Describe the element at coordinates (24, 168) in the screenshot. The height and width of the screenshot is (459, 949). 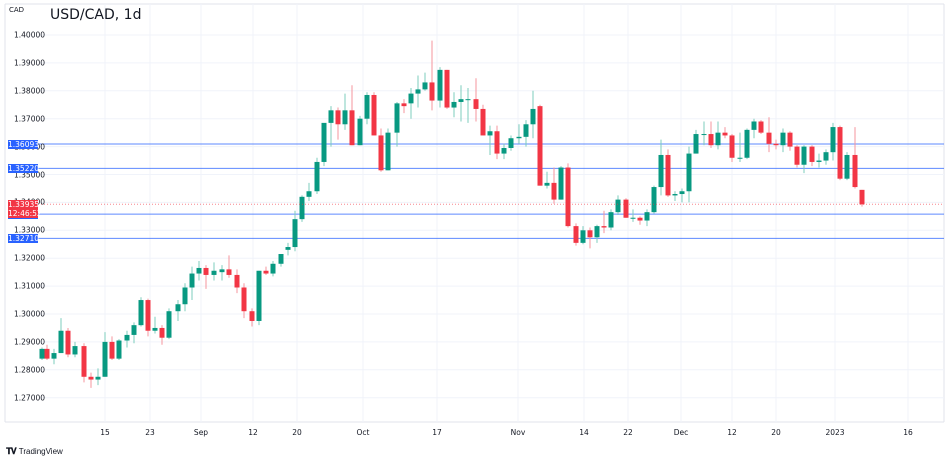
I see `horizontal-line-price-tag: 1.35220` at that location.